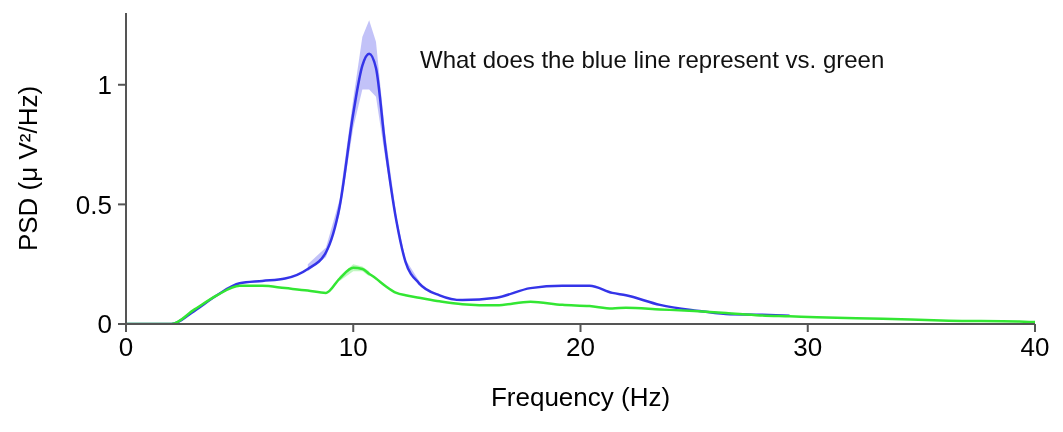 The image size is (1063, 432). Describe the element at coordinates (353, 347) in the screenshot. I see `x-tick-label: 10` at that location.